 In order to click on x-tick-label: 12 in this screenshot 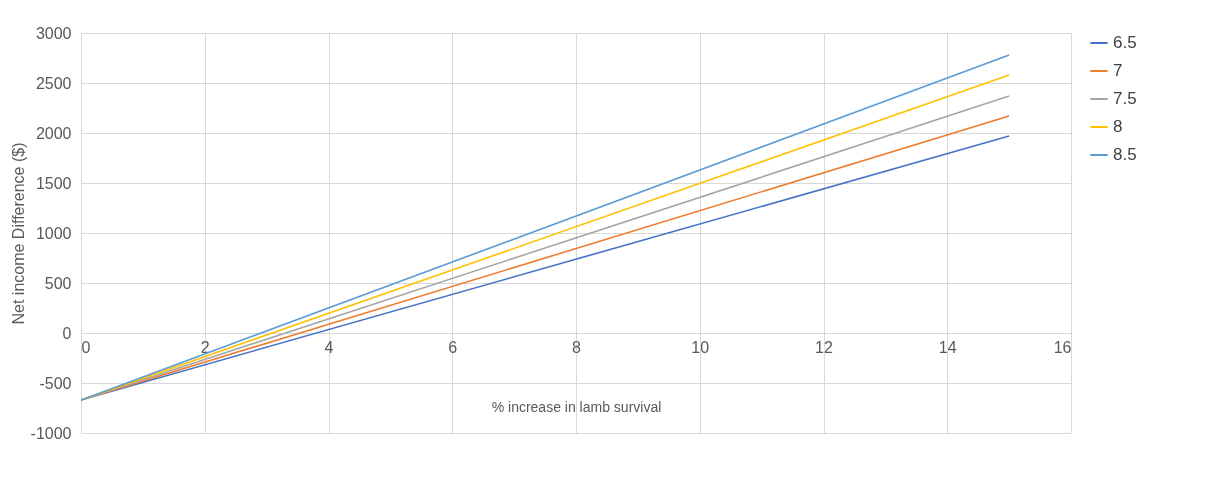, I will do `click(824, 347)`.